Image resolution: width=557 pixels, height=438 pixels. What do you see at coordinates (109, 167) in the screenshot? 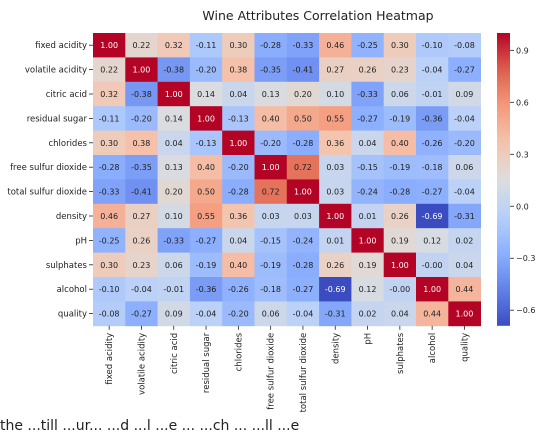
I see `cell-value-label: -0.28` at bounding box center [109, 167].